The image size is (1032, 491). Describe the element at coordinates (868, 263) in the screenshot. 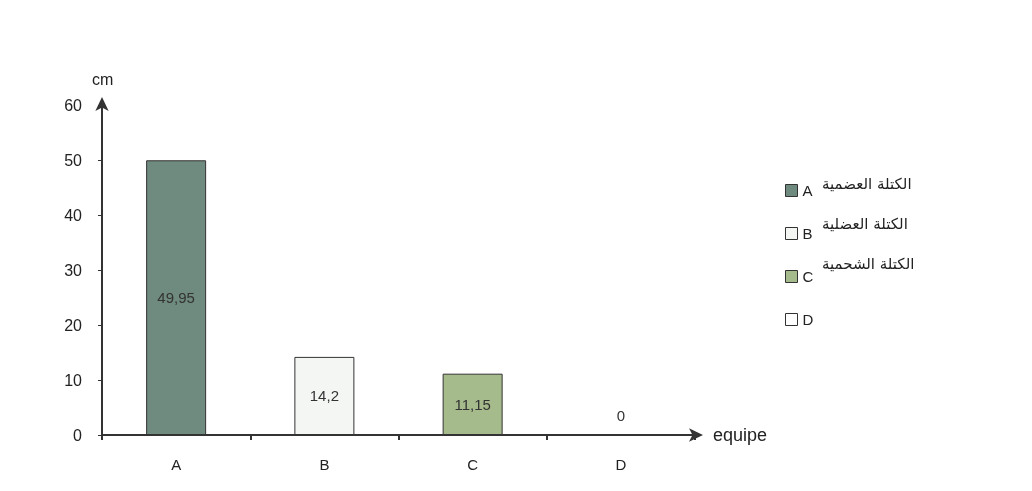

I see `text: الكتلة الشحمية` at that location.